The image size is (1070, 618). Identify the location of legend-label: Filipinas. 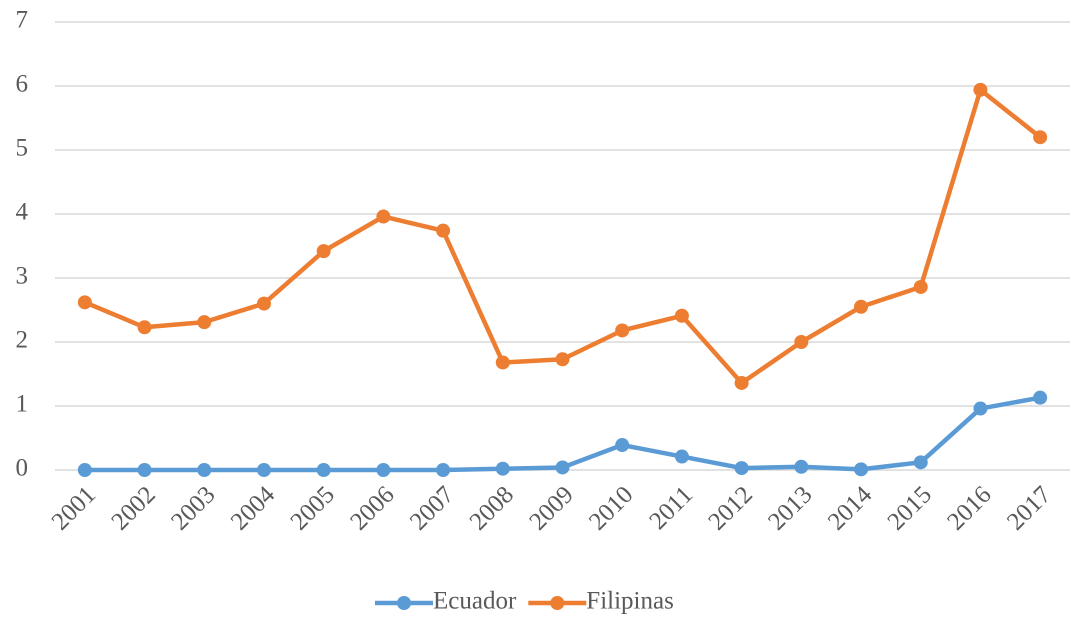
(630, 601).